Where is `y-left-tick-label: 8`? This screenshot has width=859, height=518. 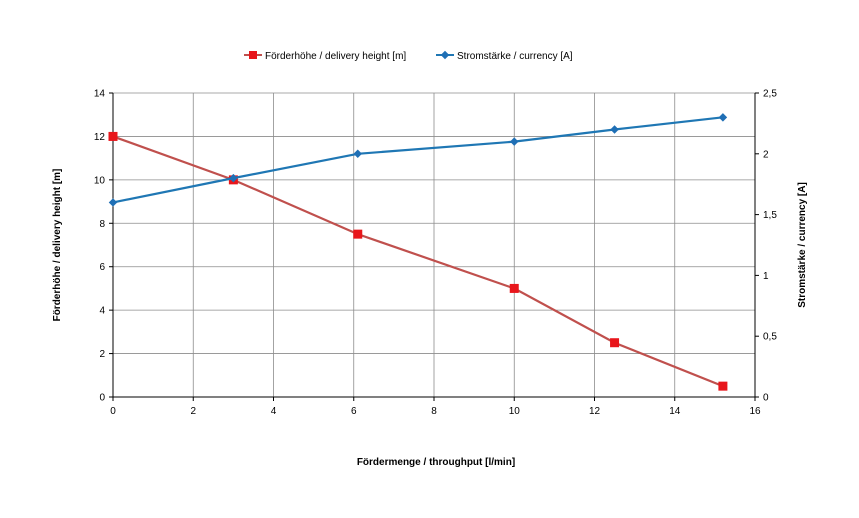
y-left-tick-label: 8 is located at coordinates (102, 224).